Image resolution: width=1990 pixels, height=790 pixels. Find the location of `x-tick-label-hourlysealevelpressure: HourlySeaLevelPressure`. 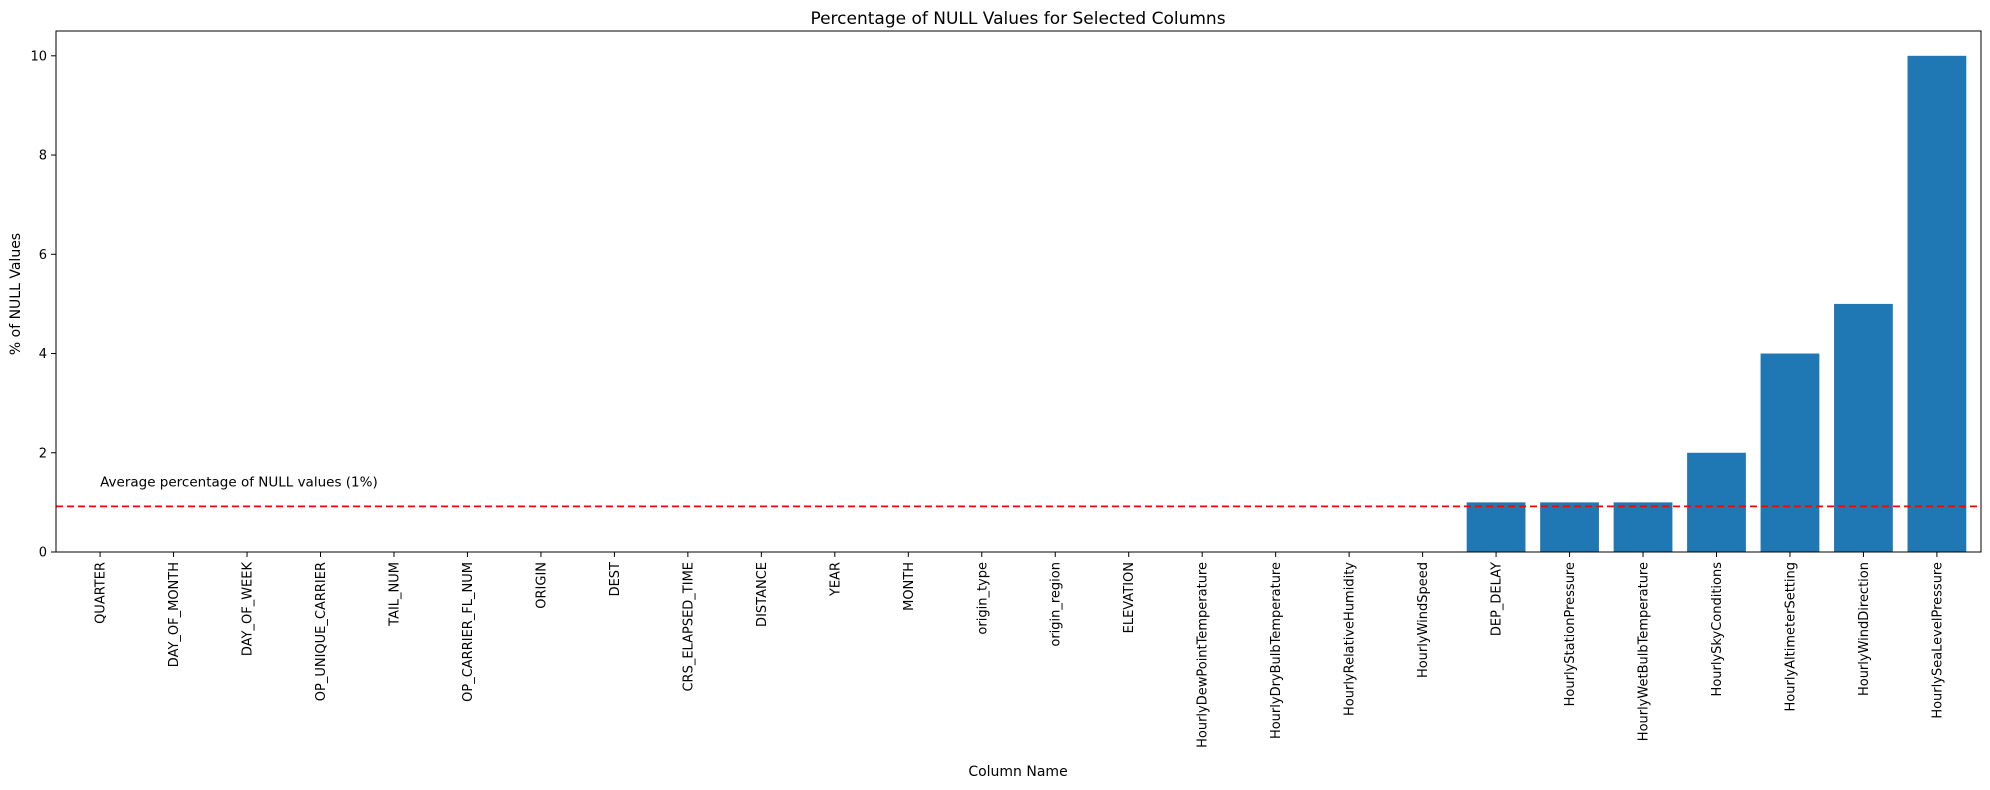

x-tick-label-hourlysealevelpressure: HourlySeaLevelPressure is located at coordinates (1937, 640).